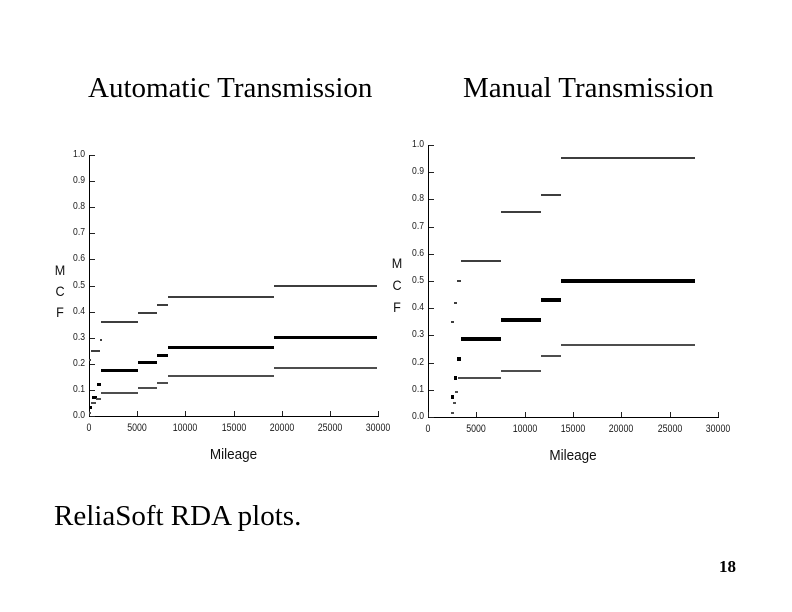  What do you see at coordinates (79, 363) in the screenshot?
I see `y-tick-label: 0.2` at bounding box center [79, 363].